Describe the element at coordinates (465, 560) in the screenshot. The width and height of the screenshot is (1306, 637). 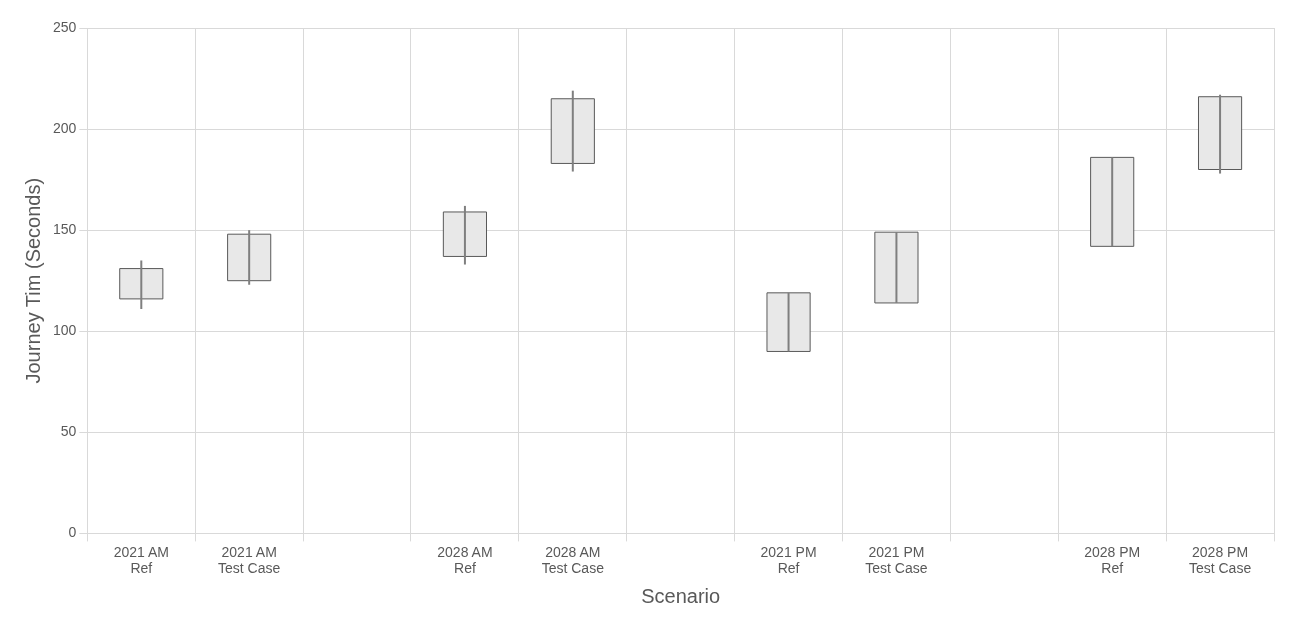
I see `x-tick-label: 2028 AM Ref` at that location.